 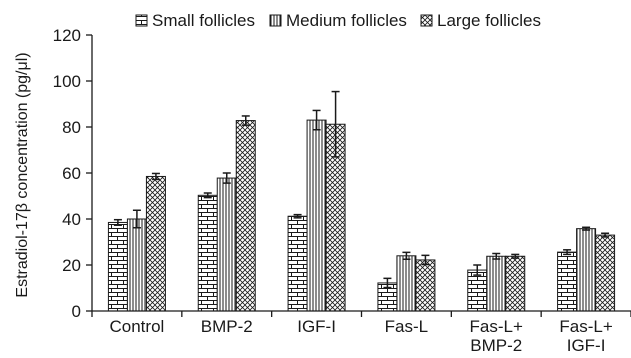 What do you see at coordinates (67, 35) in the screenshot?
I see `y-tick-label: 120` at bounding box center [67, 35].